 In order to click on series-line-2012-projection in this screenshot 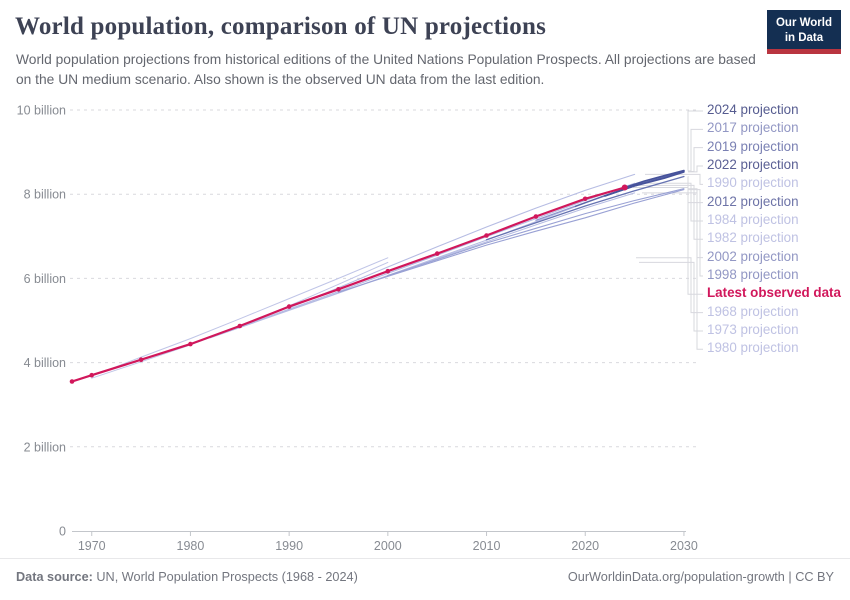, I will do `click(585, 208)`.